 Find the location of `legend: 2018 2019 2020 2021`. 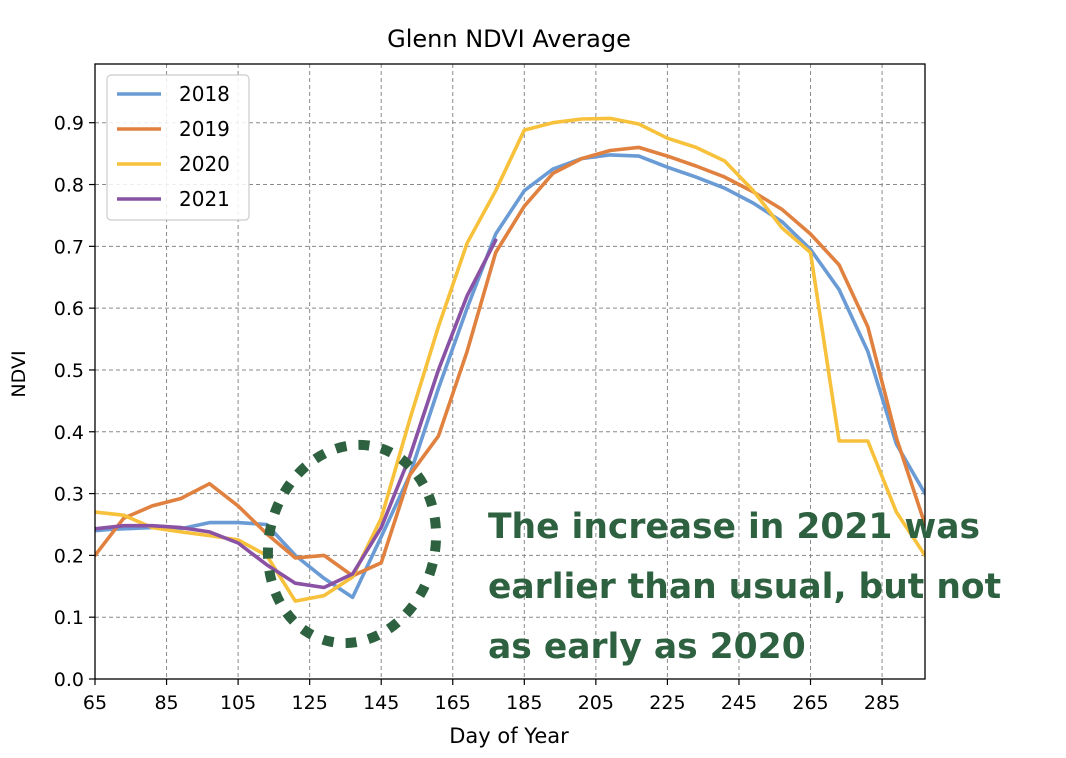

legend: 2018 2019 2020 2021 is located at coordinates (178, 147).